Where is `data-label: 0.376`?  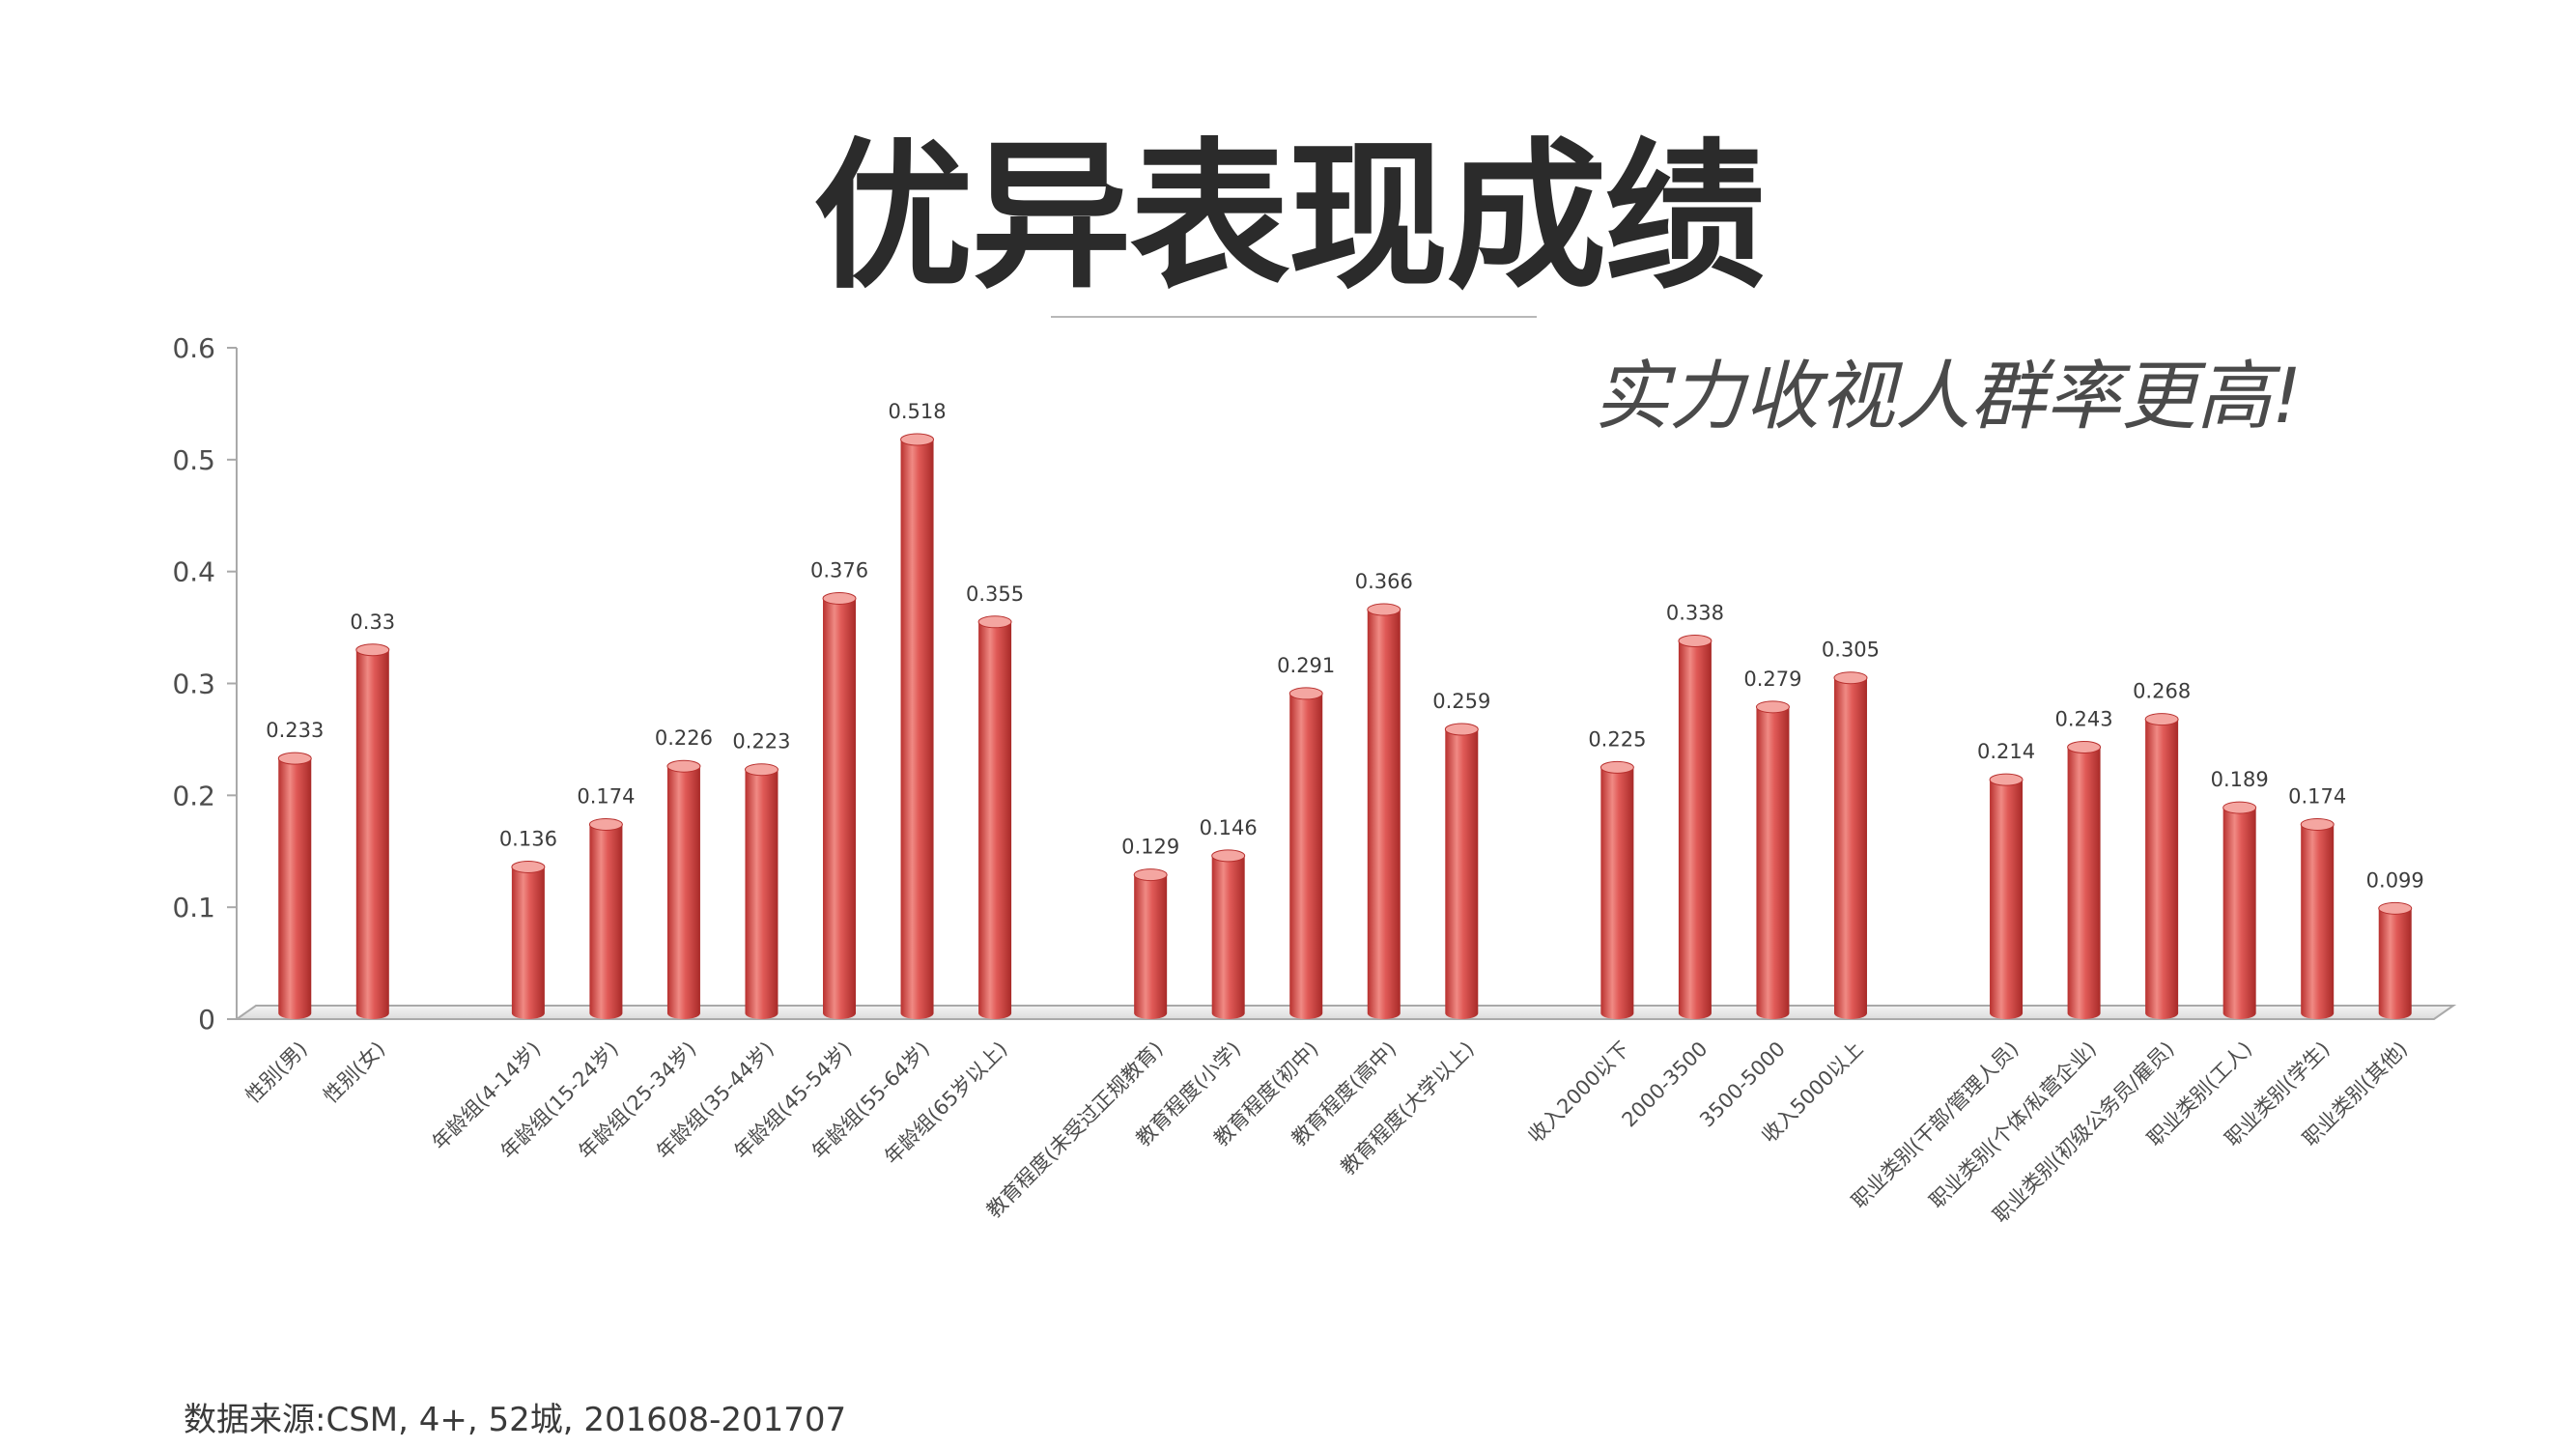 data-label: 0.376 is located at coordinates (839, 570).